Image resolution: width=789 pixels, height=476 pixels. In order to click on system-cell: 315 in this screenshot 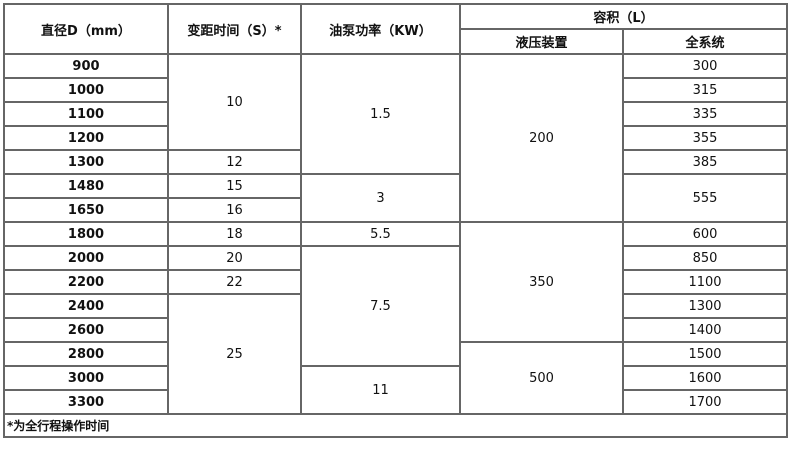, I will do `click(705, 90)`.